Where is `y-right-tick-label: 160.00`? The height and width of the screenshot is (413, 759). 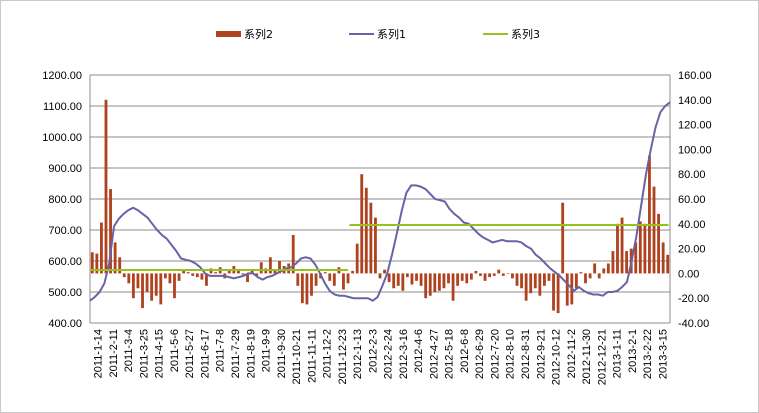 y-right-tick-label: 160.00 is located at coordinates (695, 76).